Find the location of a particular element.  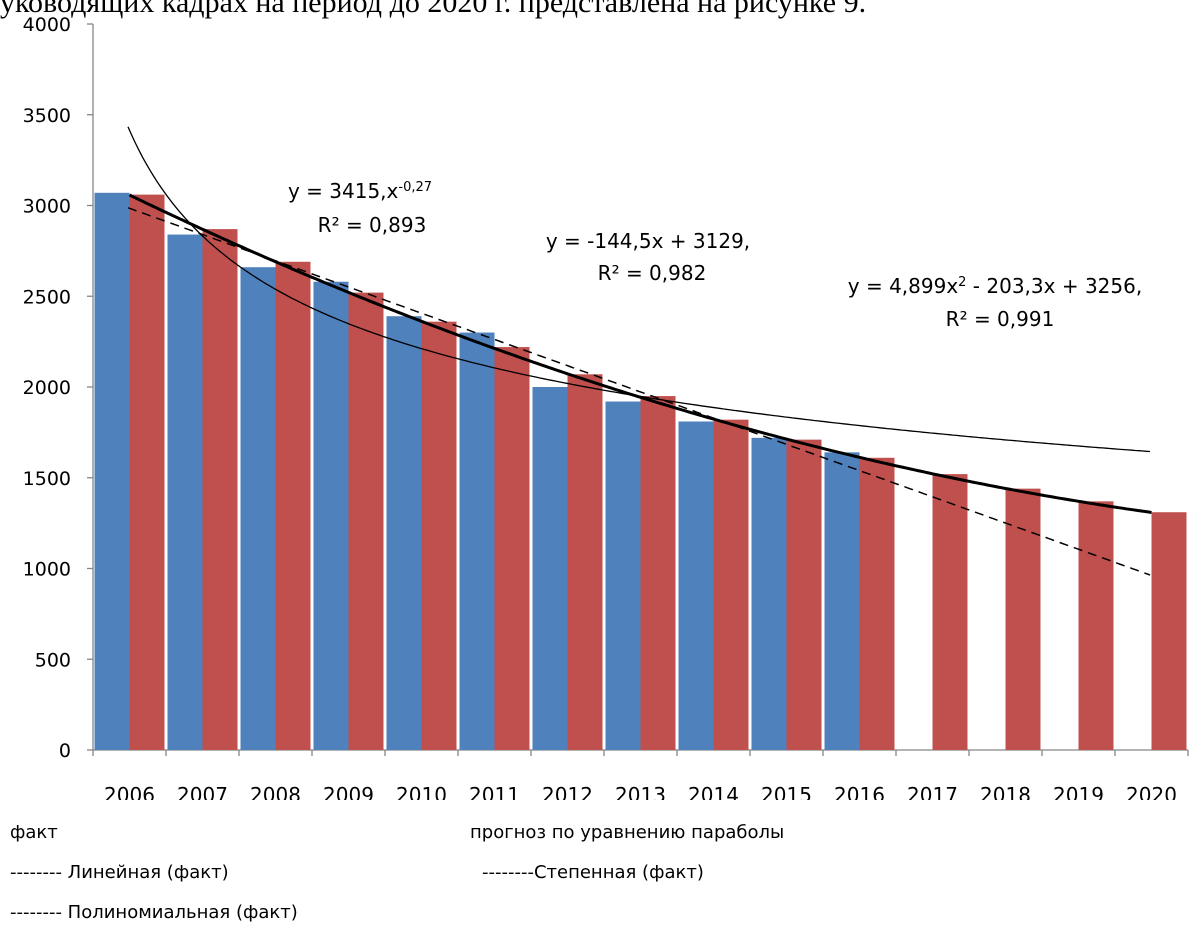

y-tick-label: 3000 is located at coordinates (47, 207).